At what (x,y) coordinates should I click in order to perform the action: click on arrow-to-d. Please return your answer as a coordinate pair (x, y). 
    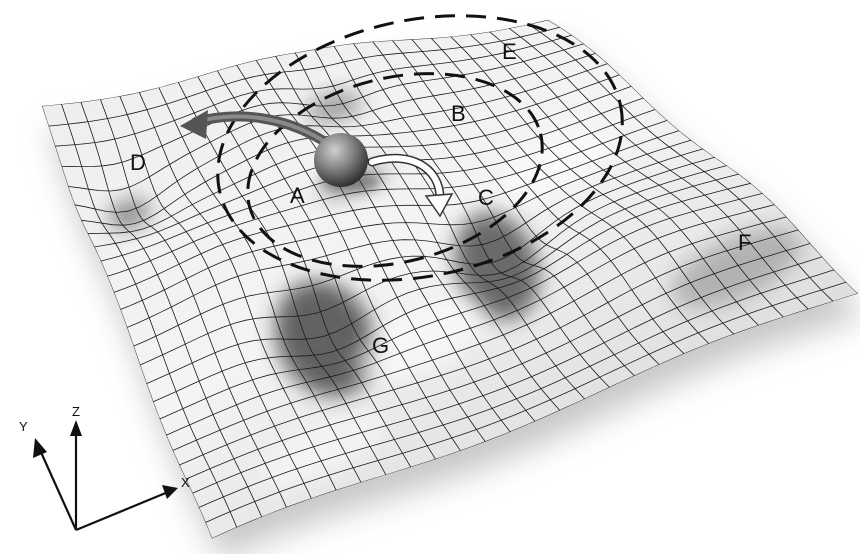
    Looking at the image, I should click on (253, 127).